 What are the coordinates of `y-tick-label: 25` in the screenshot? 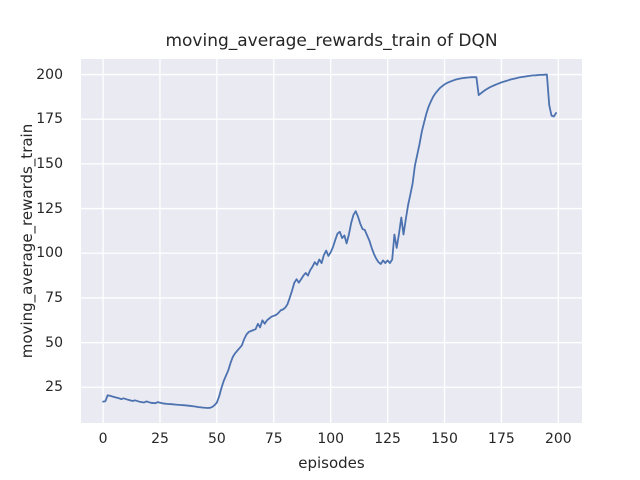 It's located at (54, 387).